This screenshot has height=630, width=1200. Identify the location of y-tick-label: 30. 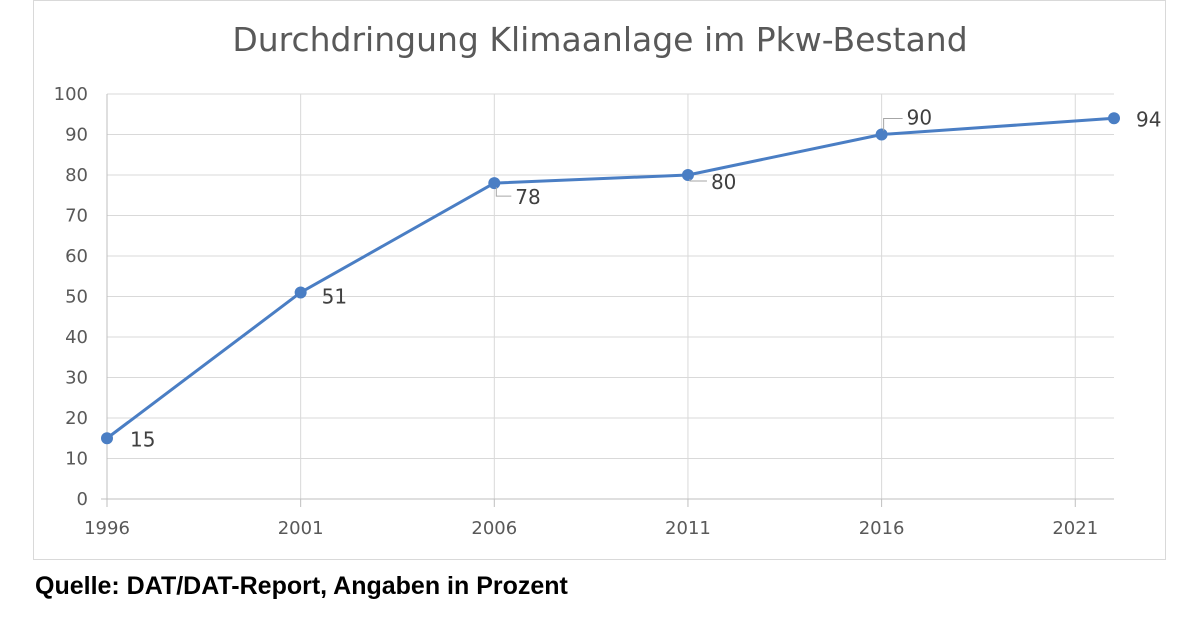
(76, 378).